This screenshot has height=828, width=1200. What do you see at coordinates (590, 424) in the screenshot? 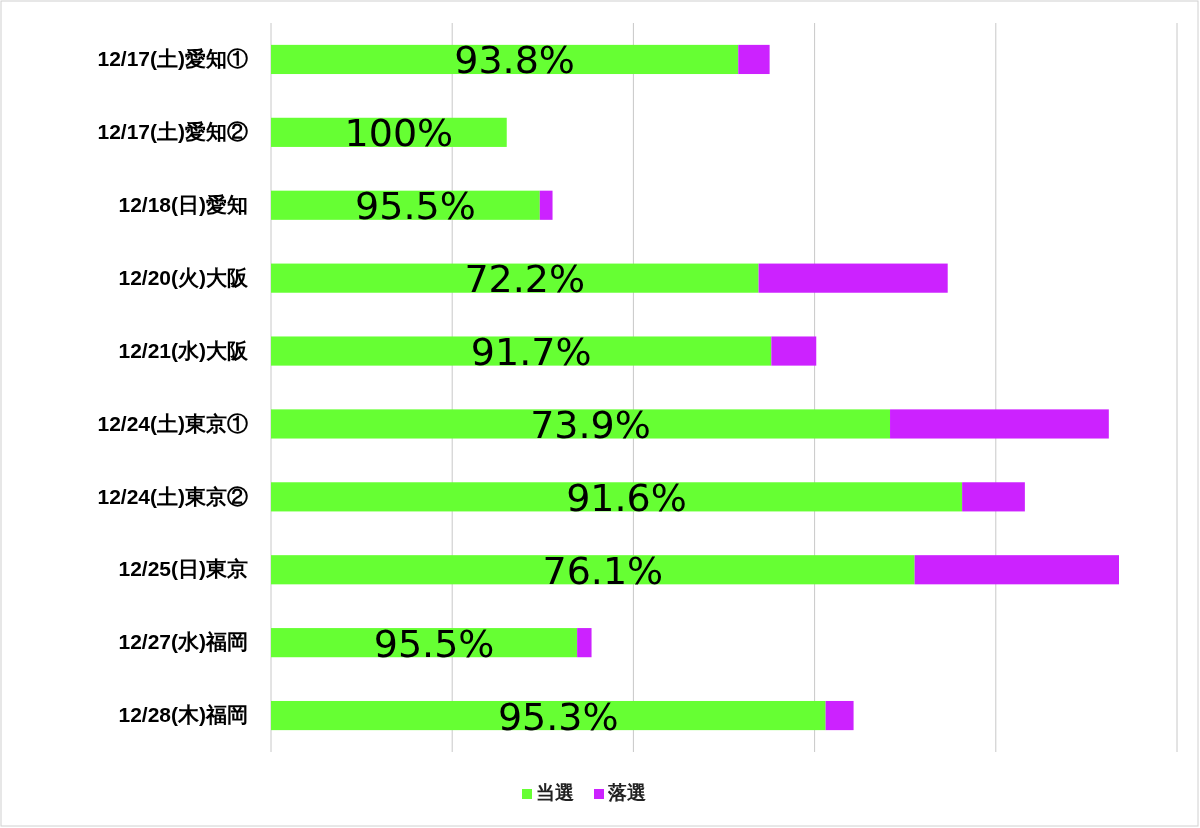
I see `annotation: 73.9%` at bounding box center [590, 424].